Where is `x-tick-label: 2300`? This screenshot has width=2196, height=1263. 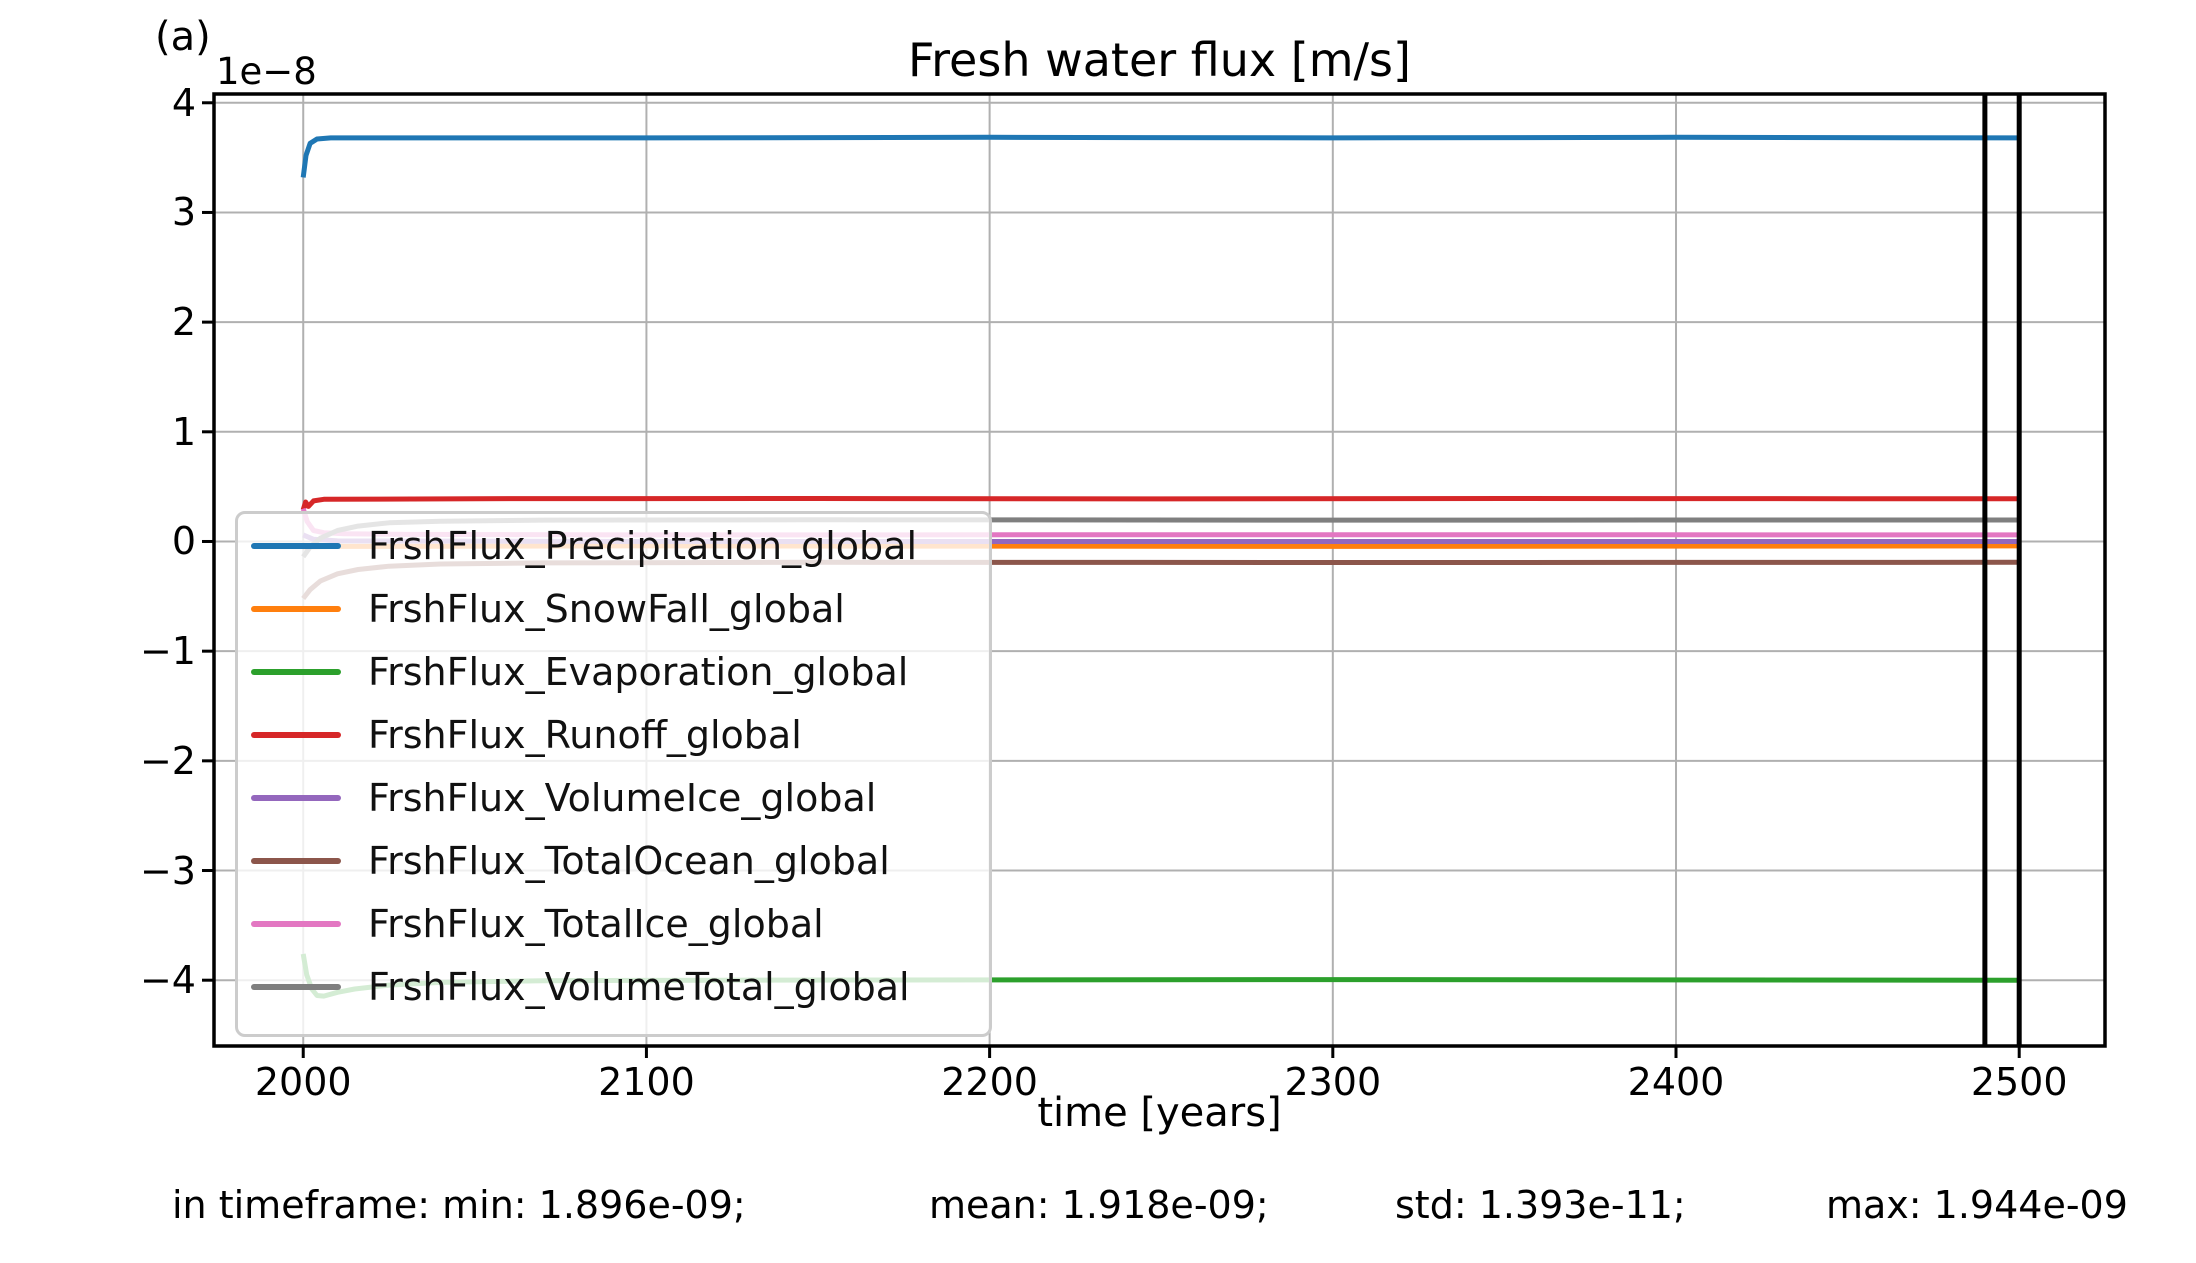
x-tick-label: 2300 is located at coordinates (1333, 1082).